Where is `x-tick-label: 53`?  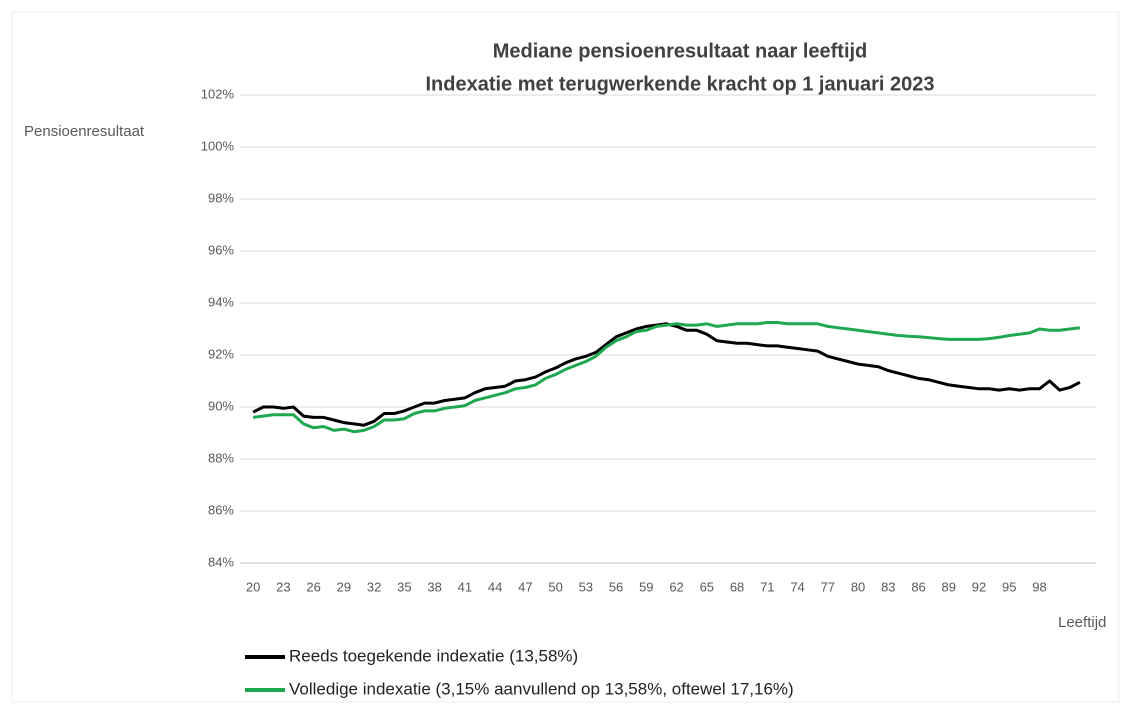 x-tick-label: 53 is located at coordinates (586, 586).